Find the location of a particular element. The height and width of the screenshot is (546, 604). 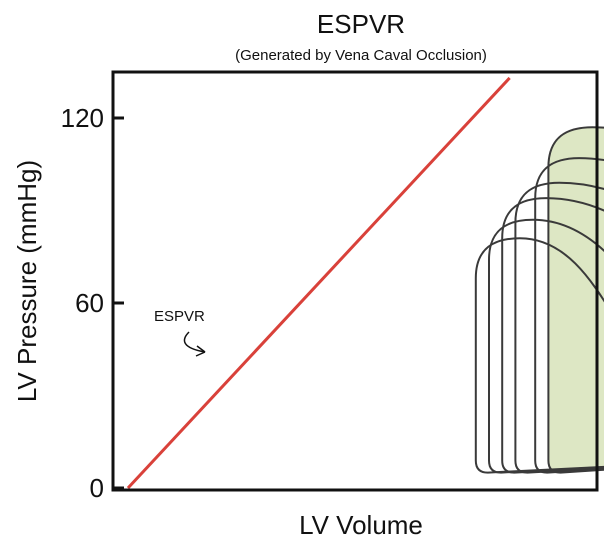

pv-loop-L3 is located at coordinates (552, 335).